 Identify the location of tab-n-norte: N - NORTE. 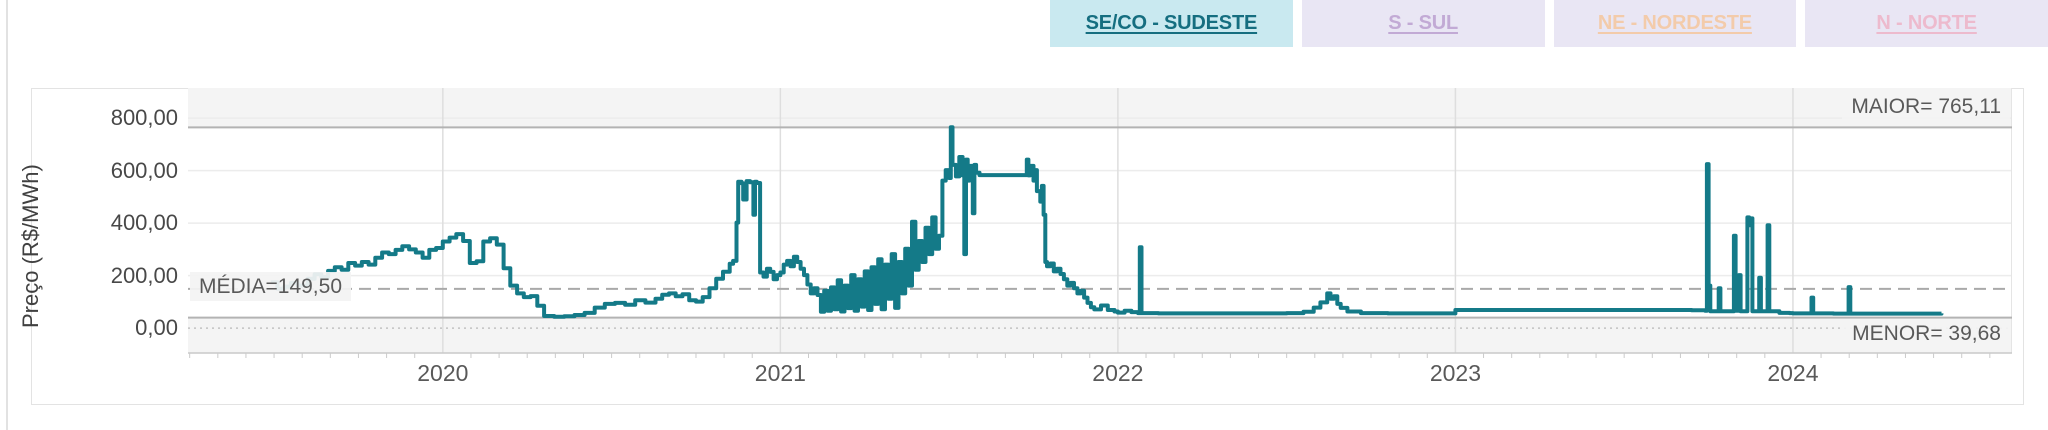
(1926, 23).